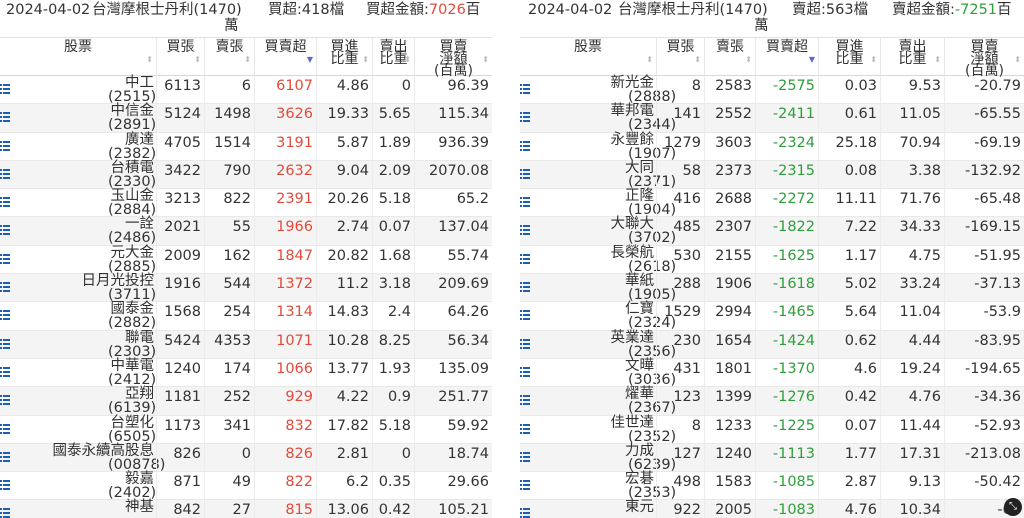  Describe the element at coordinates (598, 316) in the screenshot. I see `stock-cell: 仁寶 (2324)` at that location.